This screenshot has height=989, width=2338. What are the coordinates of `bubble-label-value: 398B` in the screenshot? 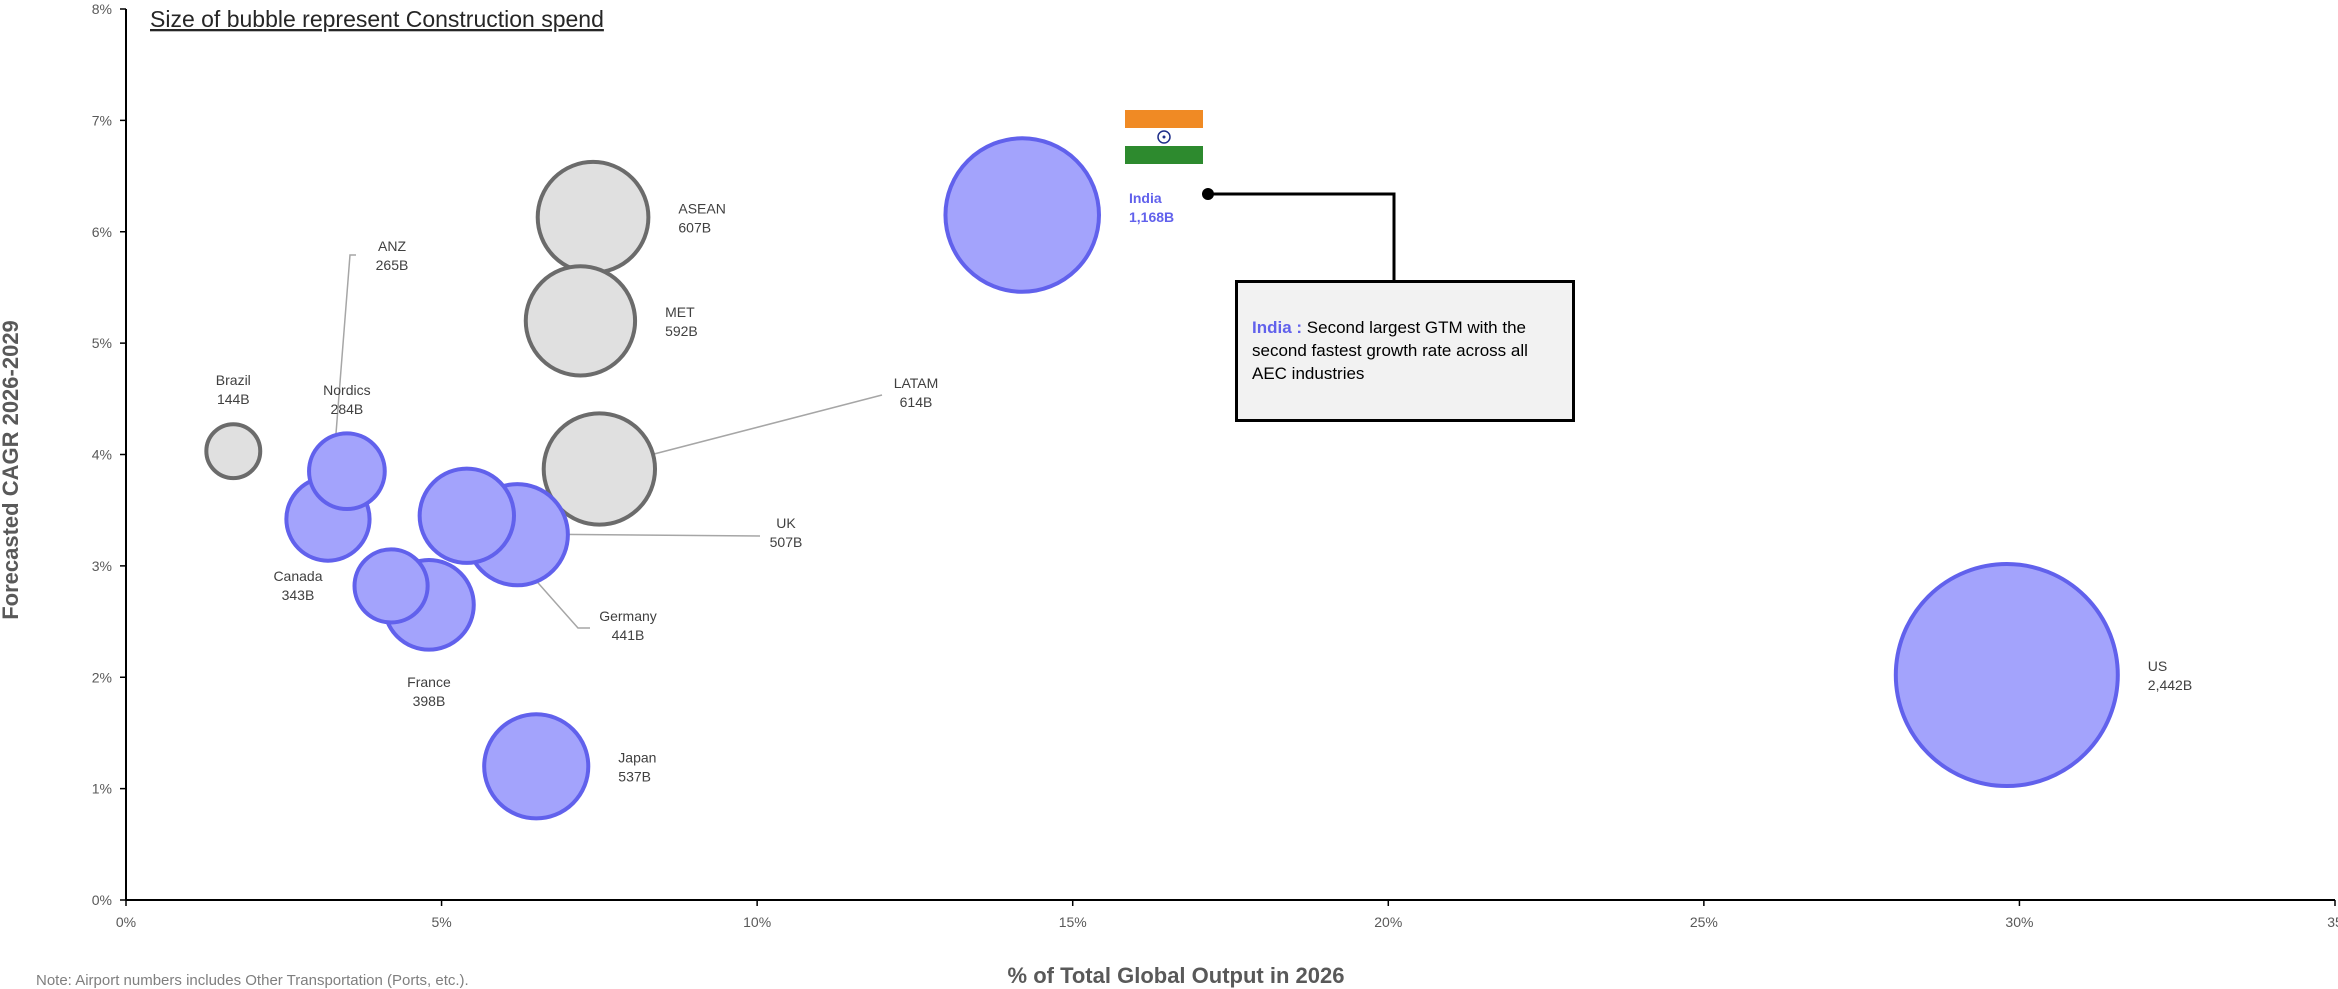 It's located at (429, 701).